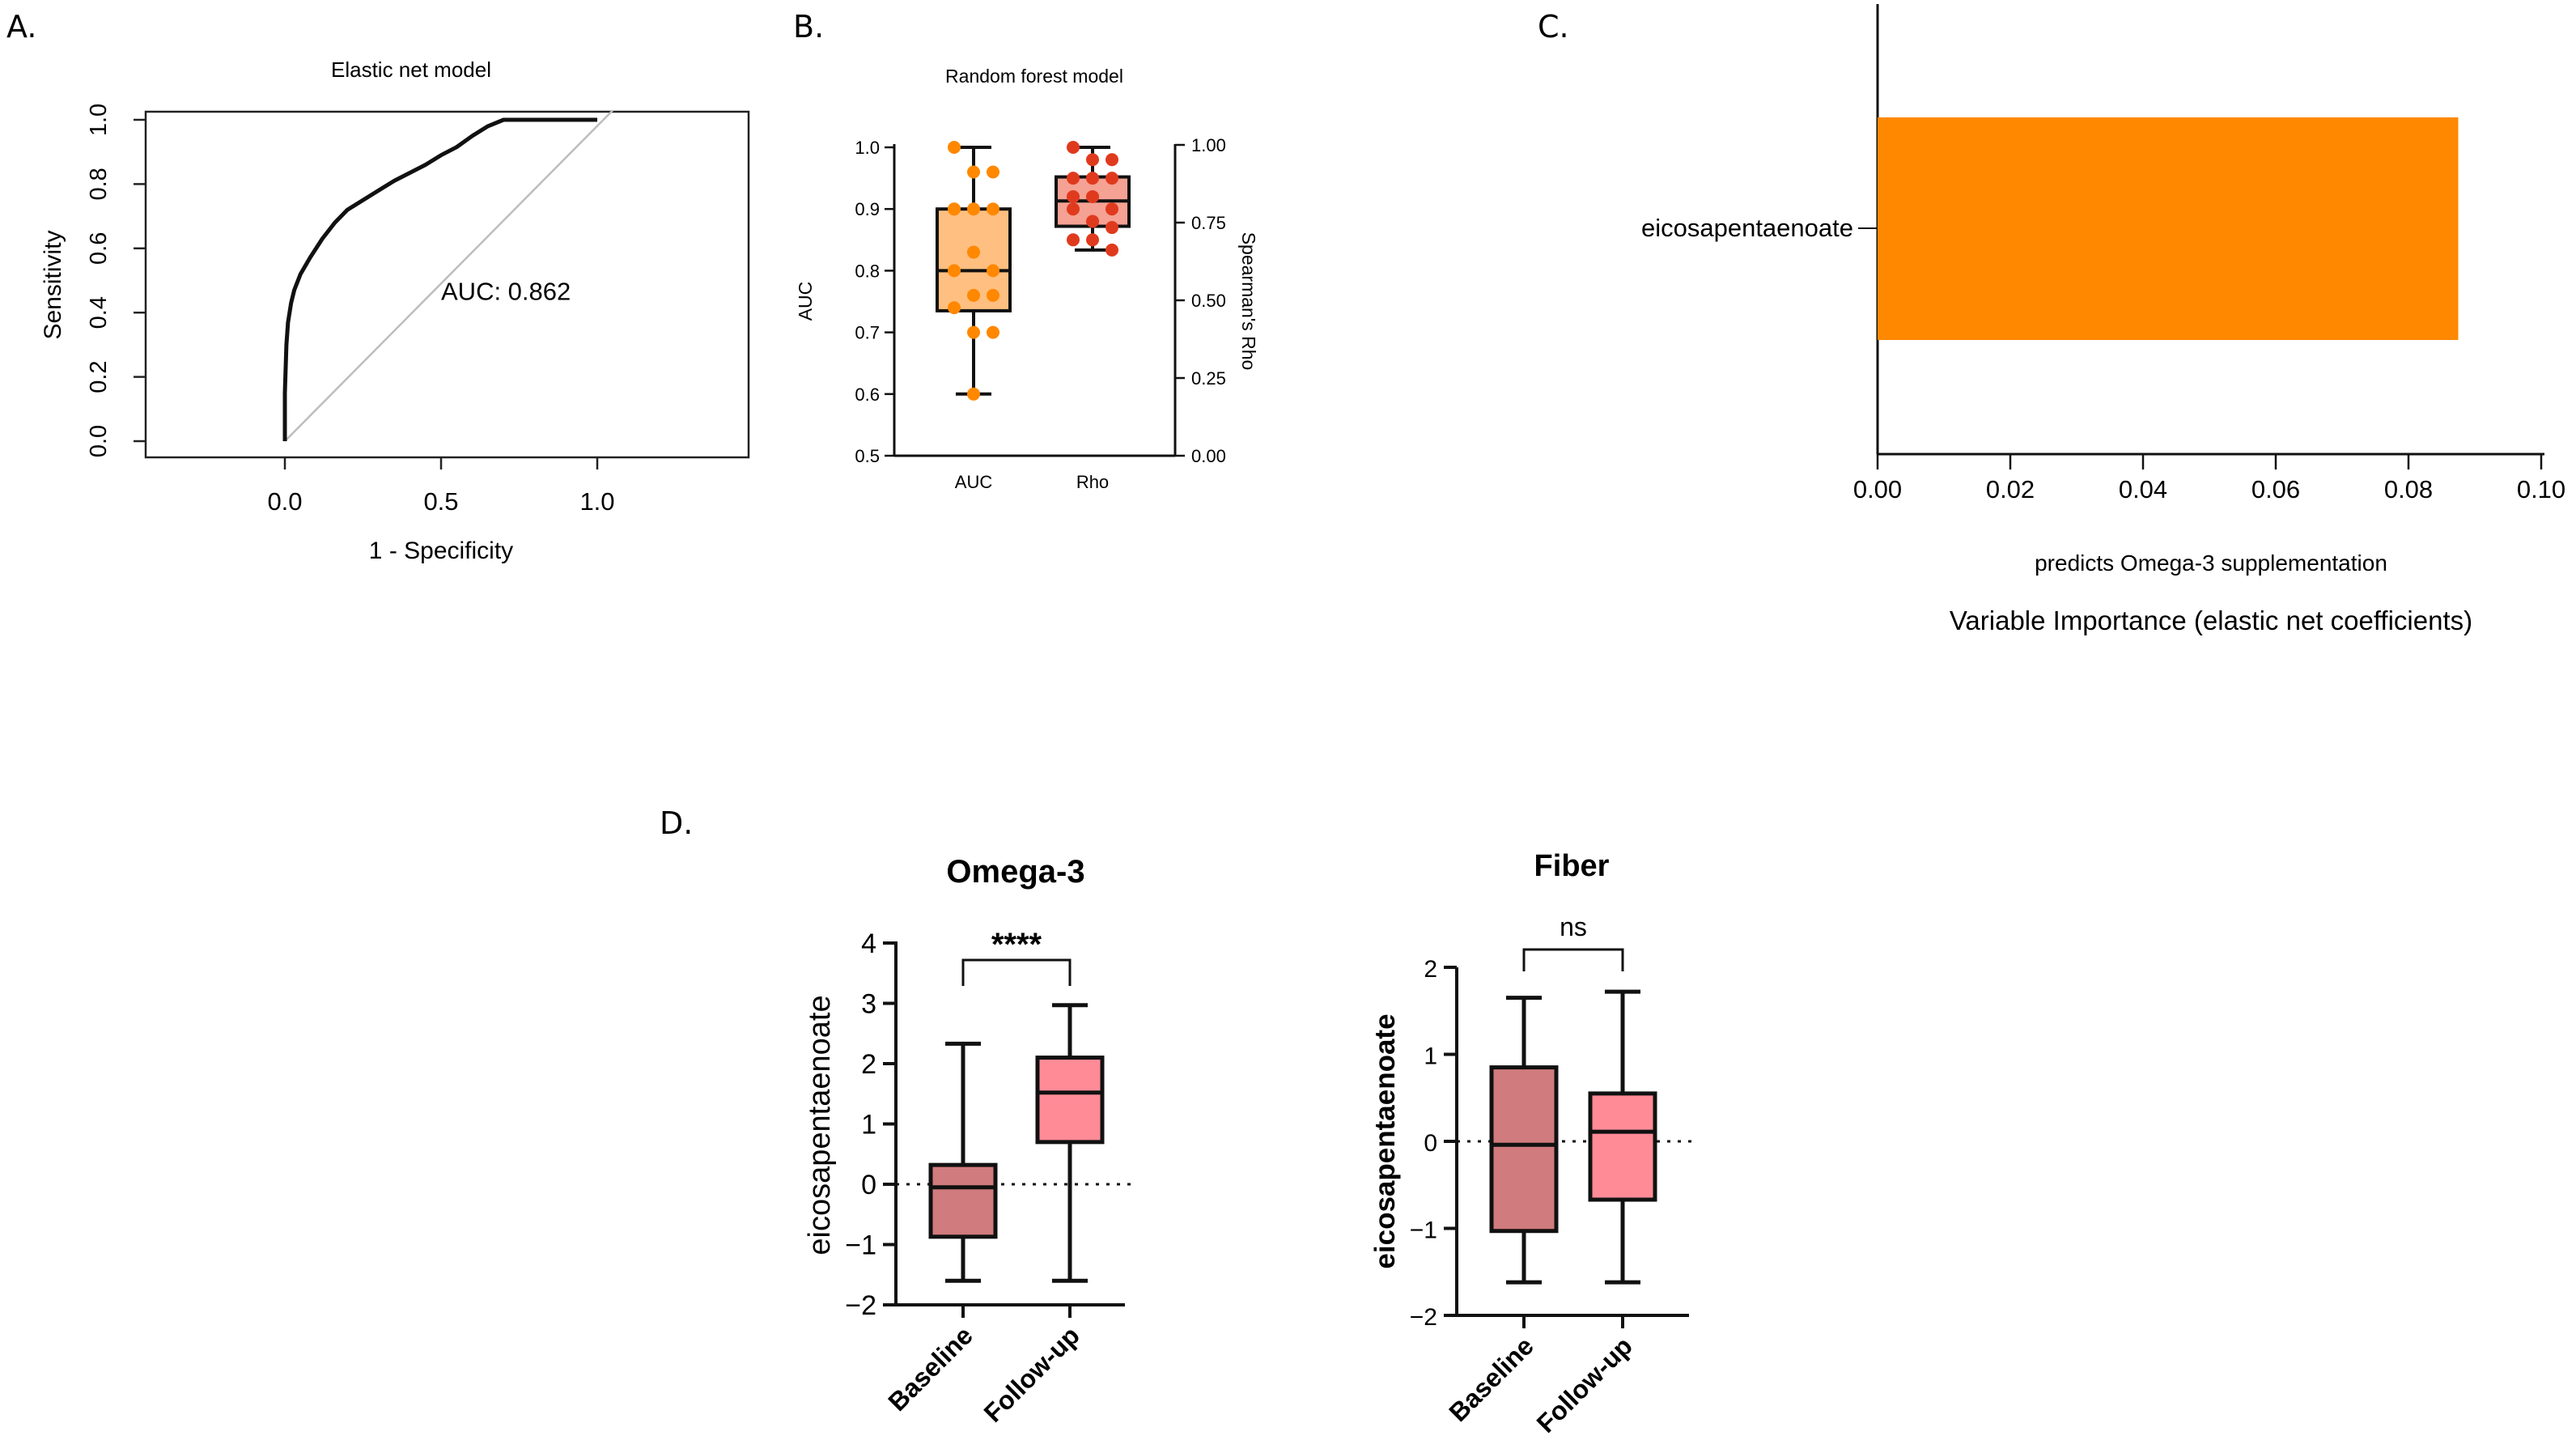 The height and width of the screenshot is (1453, 2576). Describe the element at coordinates (868, 1125) in the screenshot. I see `panel-d-omega3-y-tick-label: 1` at that location.